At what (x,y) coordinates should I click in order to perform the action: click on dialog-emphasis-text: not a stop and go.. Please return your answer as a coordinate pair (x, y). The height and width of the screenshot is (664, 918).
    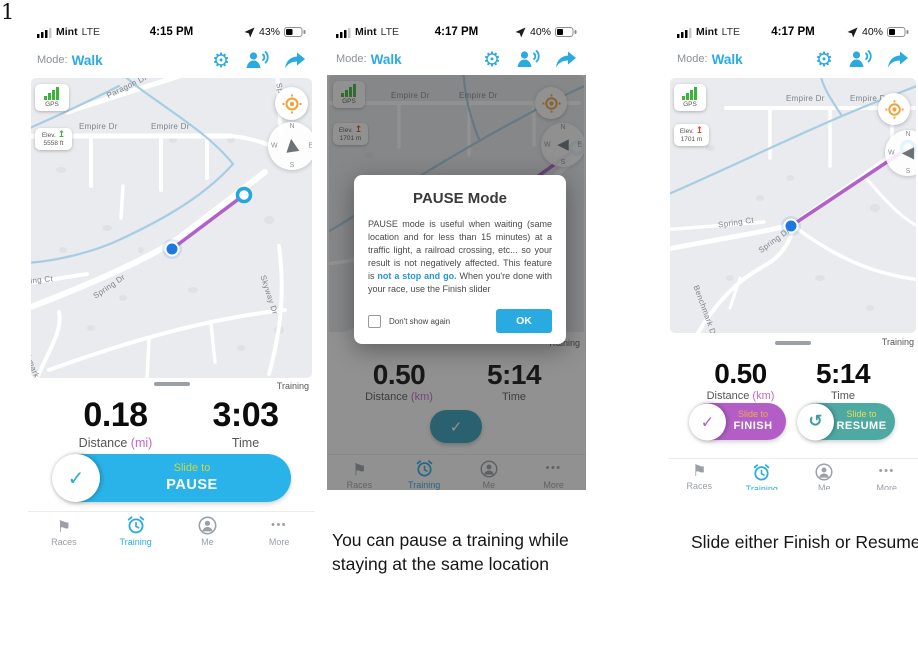
    Looking at the image, I should click on (417, 276).